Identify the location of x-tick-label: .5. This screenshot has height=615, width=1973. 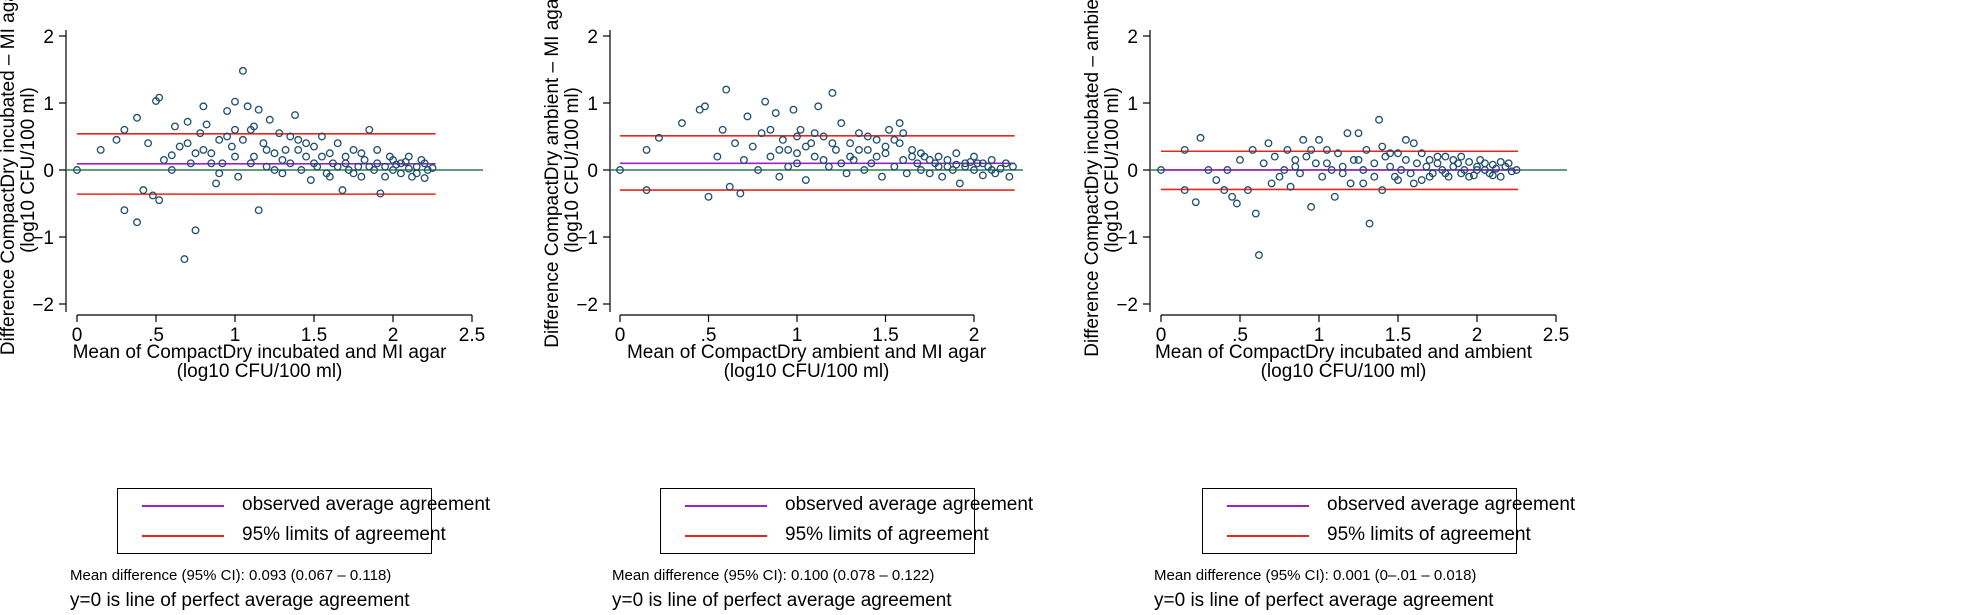
(156, 335).